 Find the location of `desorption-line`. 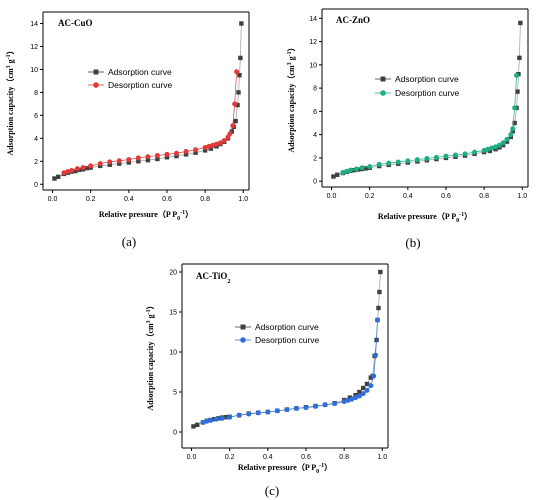

desorption-line is located at coordinates (429, 124).